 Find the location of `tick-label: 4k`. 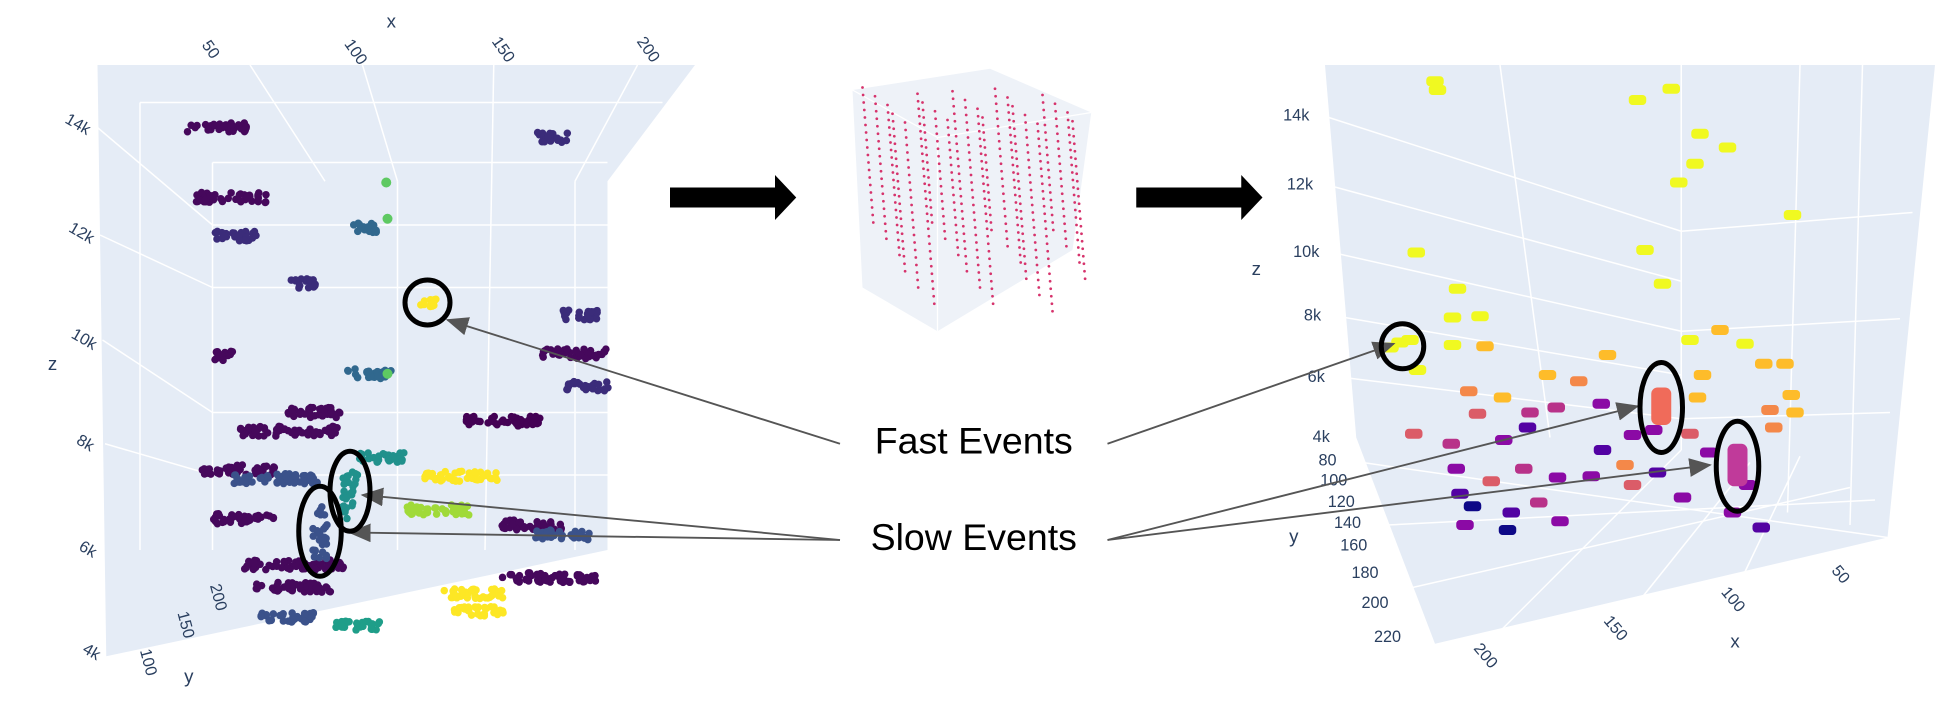

tick-label: 4k is located at coordinates (1322, 437).